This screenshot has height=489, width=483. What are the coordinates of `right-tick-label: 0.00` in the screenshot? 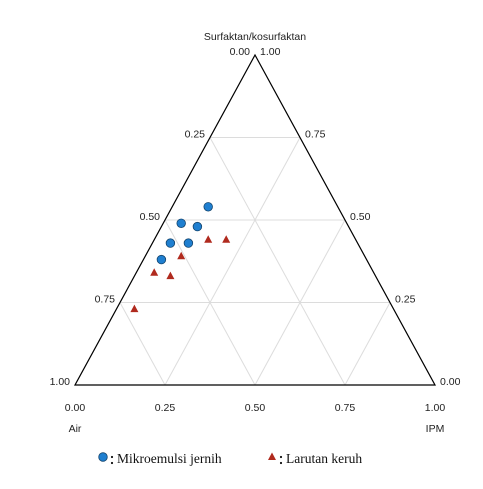 It's located at (450, 382).